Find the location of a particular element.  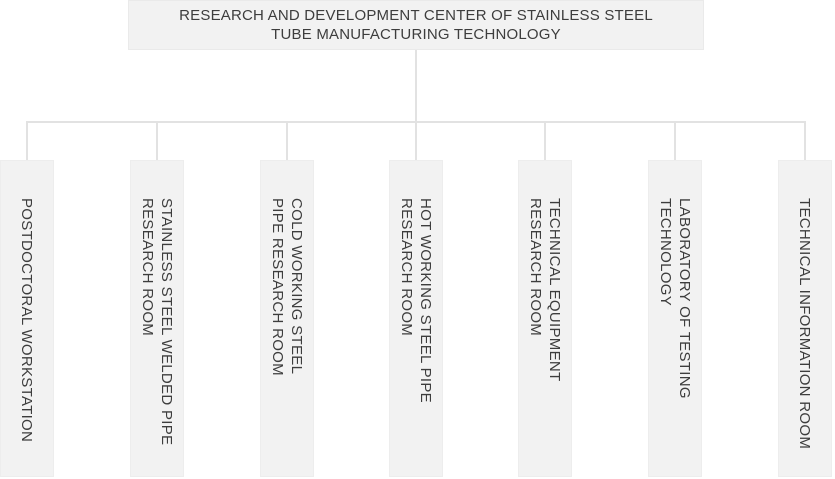

connector-crossbar is located at coordinates (416, 122).